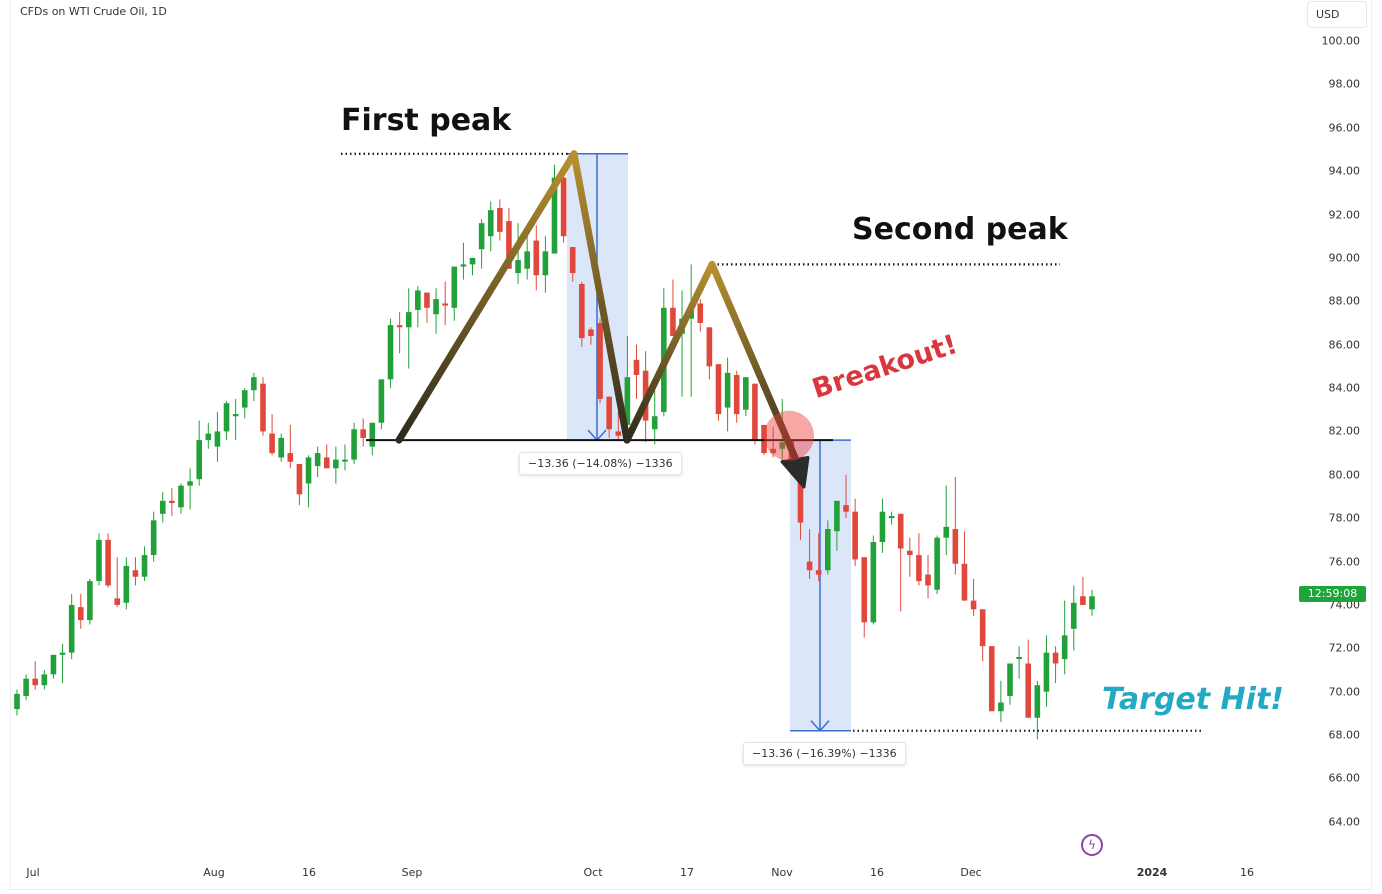 The height and width of the screenshot is (894, 1382). What do you see at coordinates (820, 726) in the screenshot?
I see `arrow-down-icon` at bounding box center [820, 726].